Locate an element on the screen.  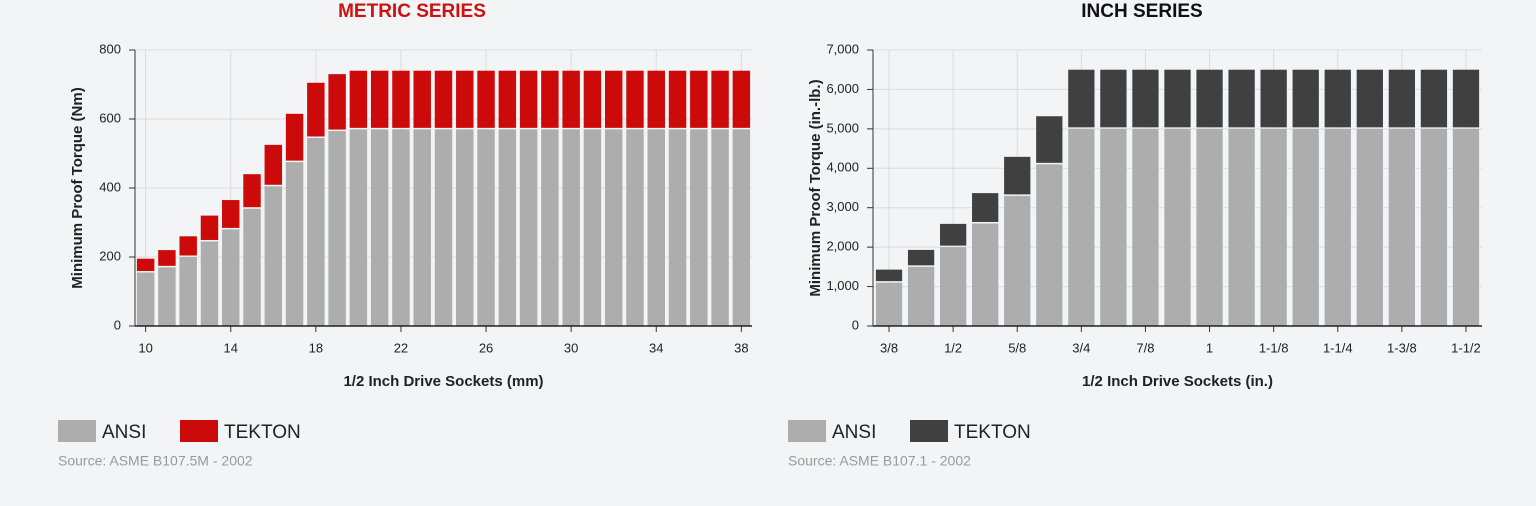
x-tick-label: 30 is located at coordinates (571, 347).